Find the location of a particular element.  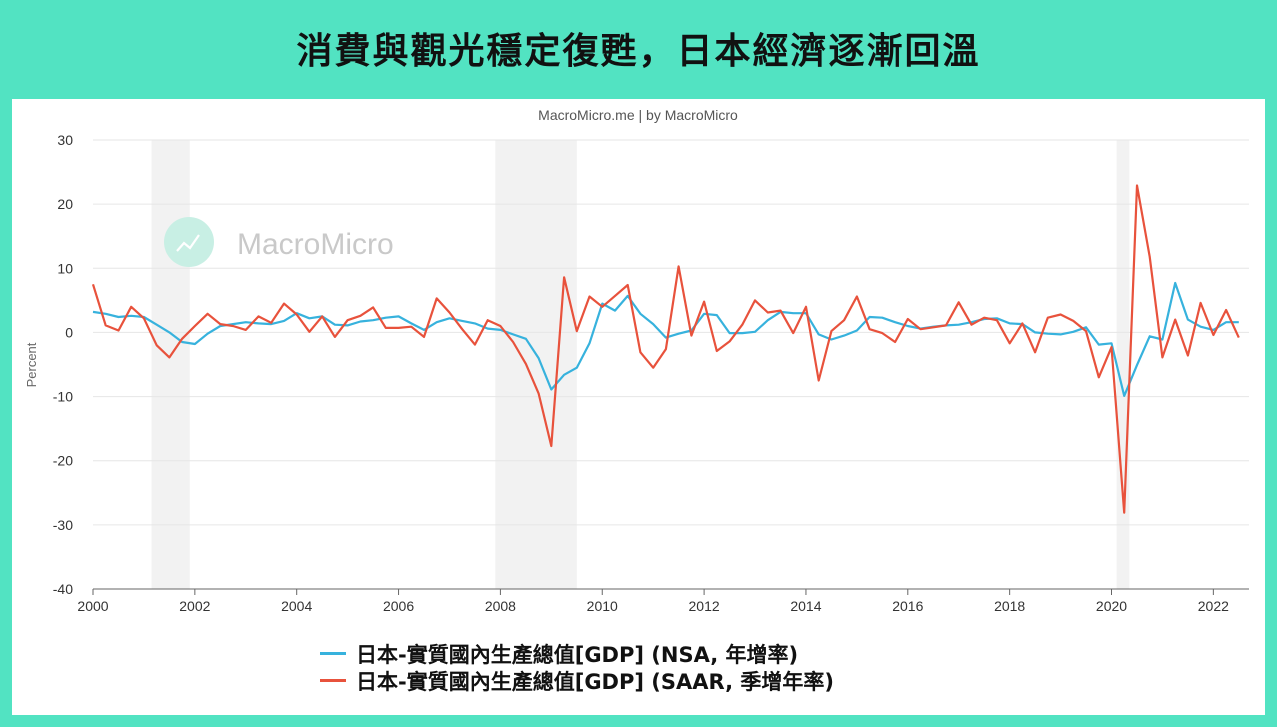

legend-label-saar: 日本-實質國內生產總值[GDP] (SAAR, 季增年率) is located at coordinates (595, 681).